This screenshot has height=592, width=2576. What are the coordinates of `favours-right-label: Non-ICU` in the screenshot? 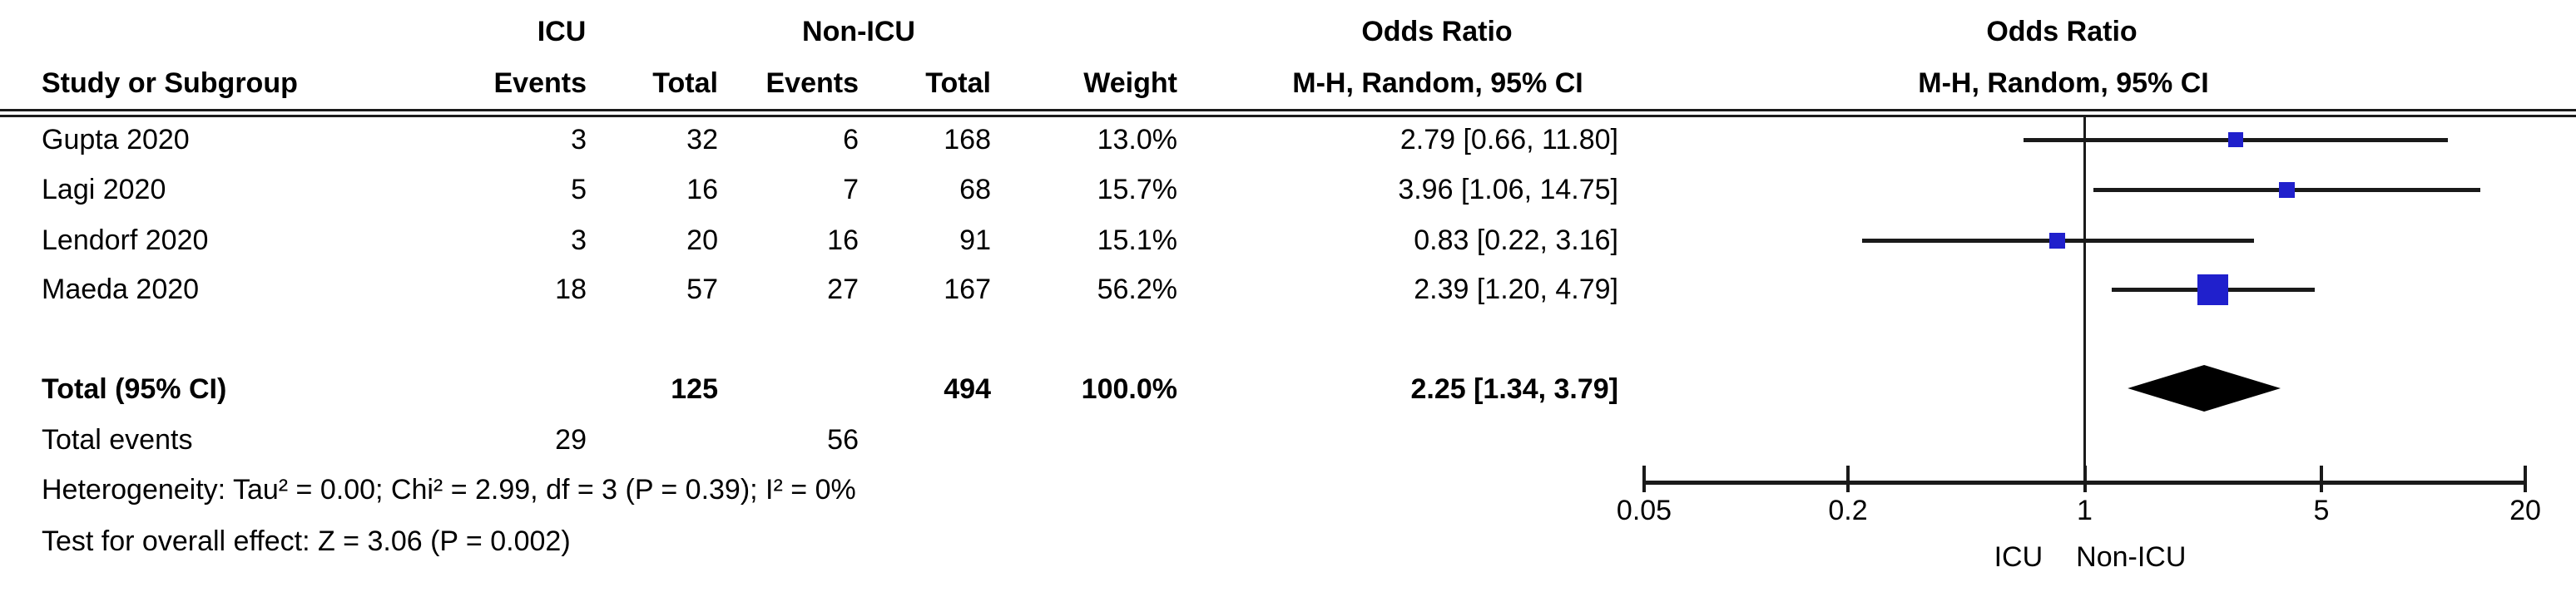 It's located at (2131, 557).